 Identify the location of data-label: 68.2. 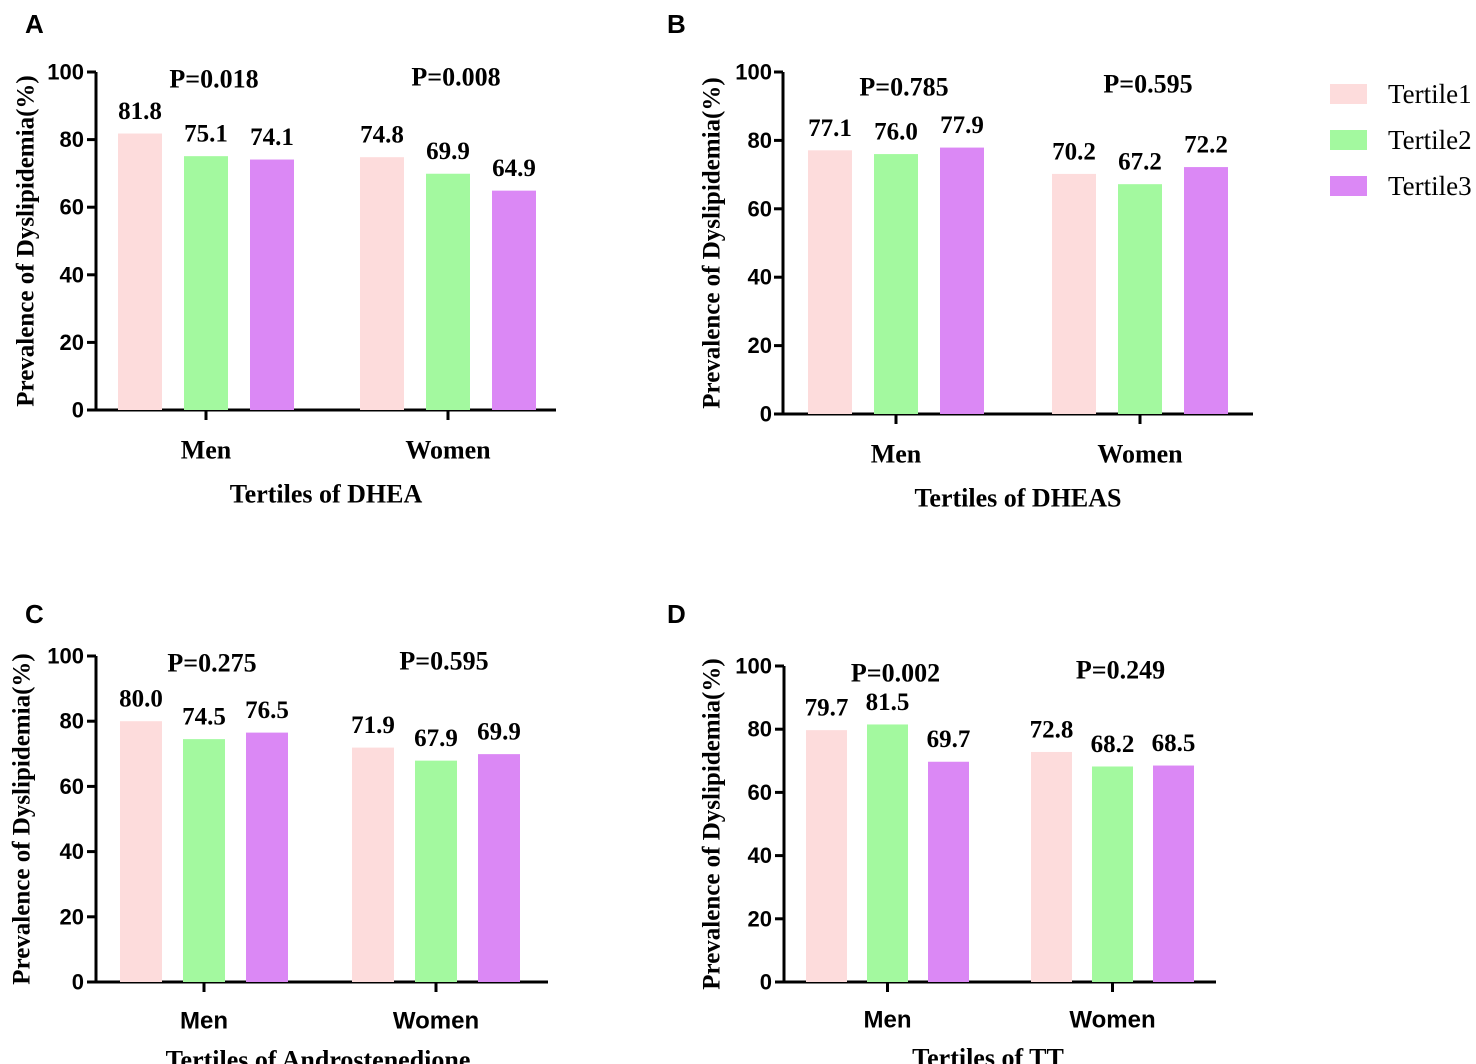
(1113, 744).